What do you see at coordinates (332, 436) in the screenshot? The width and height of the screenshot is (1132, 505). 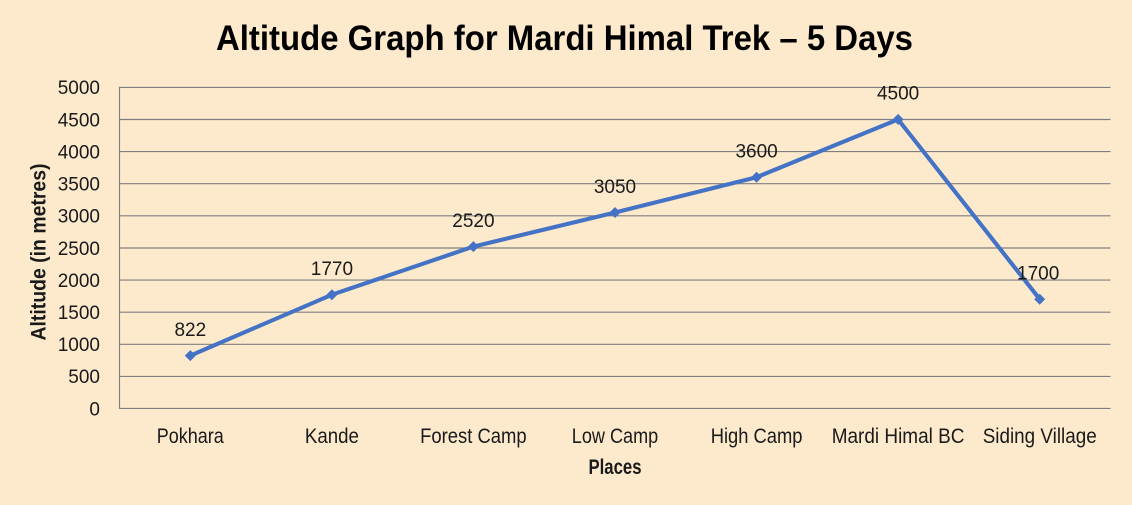 I see `svg-text: Kande` at bounding box center [332, 436].